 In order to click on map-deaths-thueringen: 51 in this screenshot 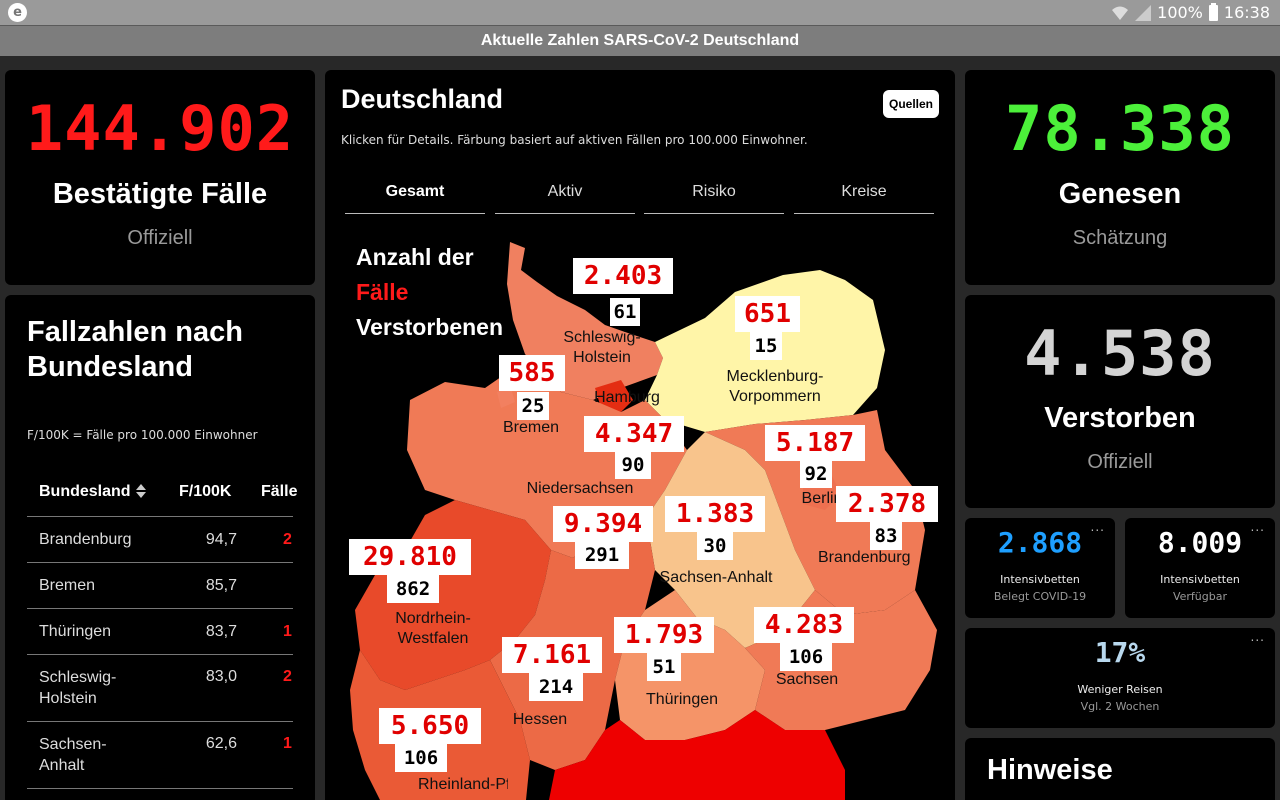, I will do `click(664, 667)`.